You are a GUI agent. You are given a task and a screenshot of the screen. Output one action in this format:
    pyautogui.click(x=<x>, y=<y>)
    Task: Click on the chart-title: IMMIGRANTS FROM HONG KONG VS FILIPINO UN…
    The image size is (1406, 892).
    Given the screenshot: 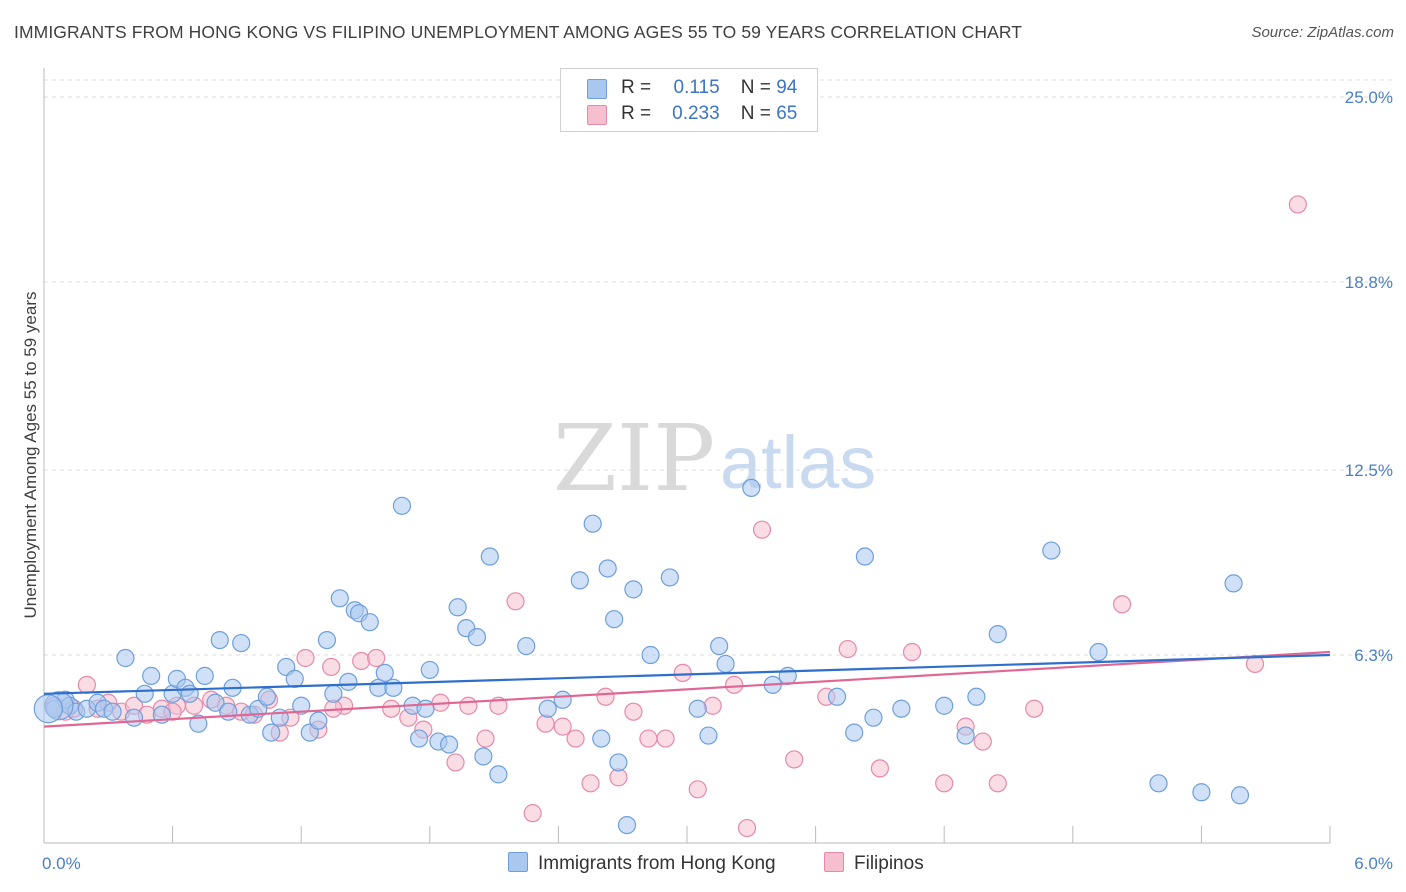 What is the action you would take?
    pyautogui.click(x=518, y=32)
    